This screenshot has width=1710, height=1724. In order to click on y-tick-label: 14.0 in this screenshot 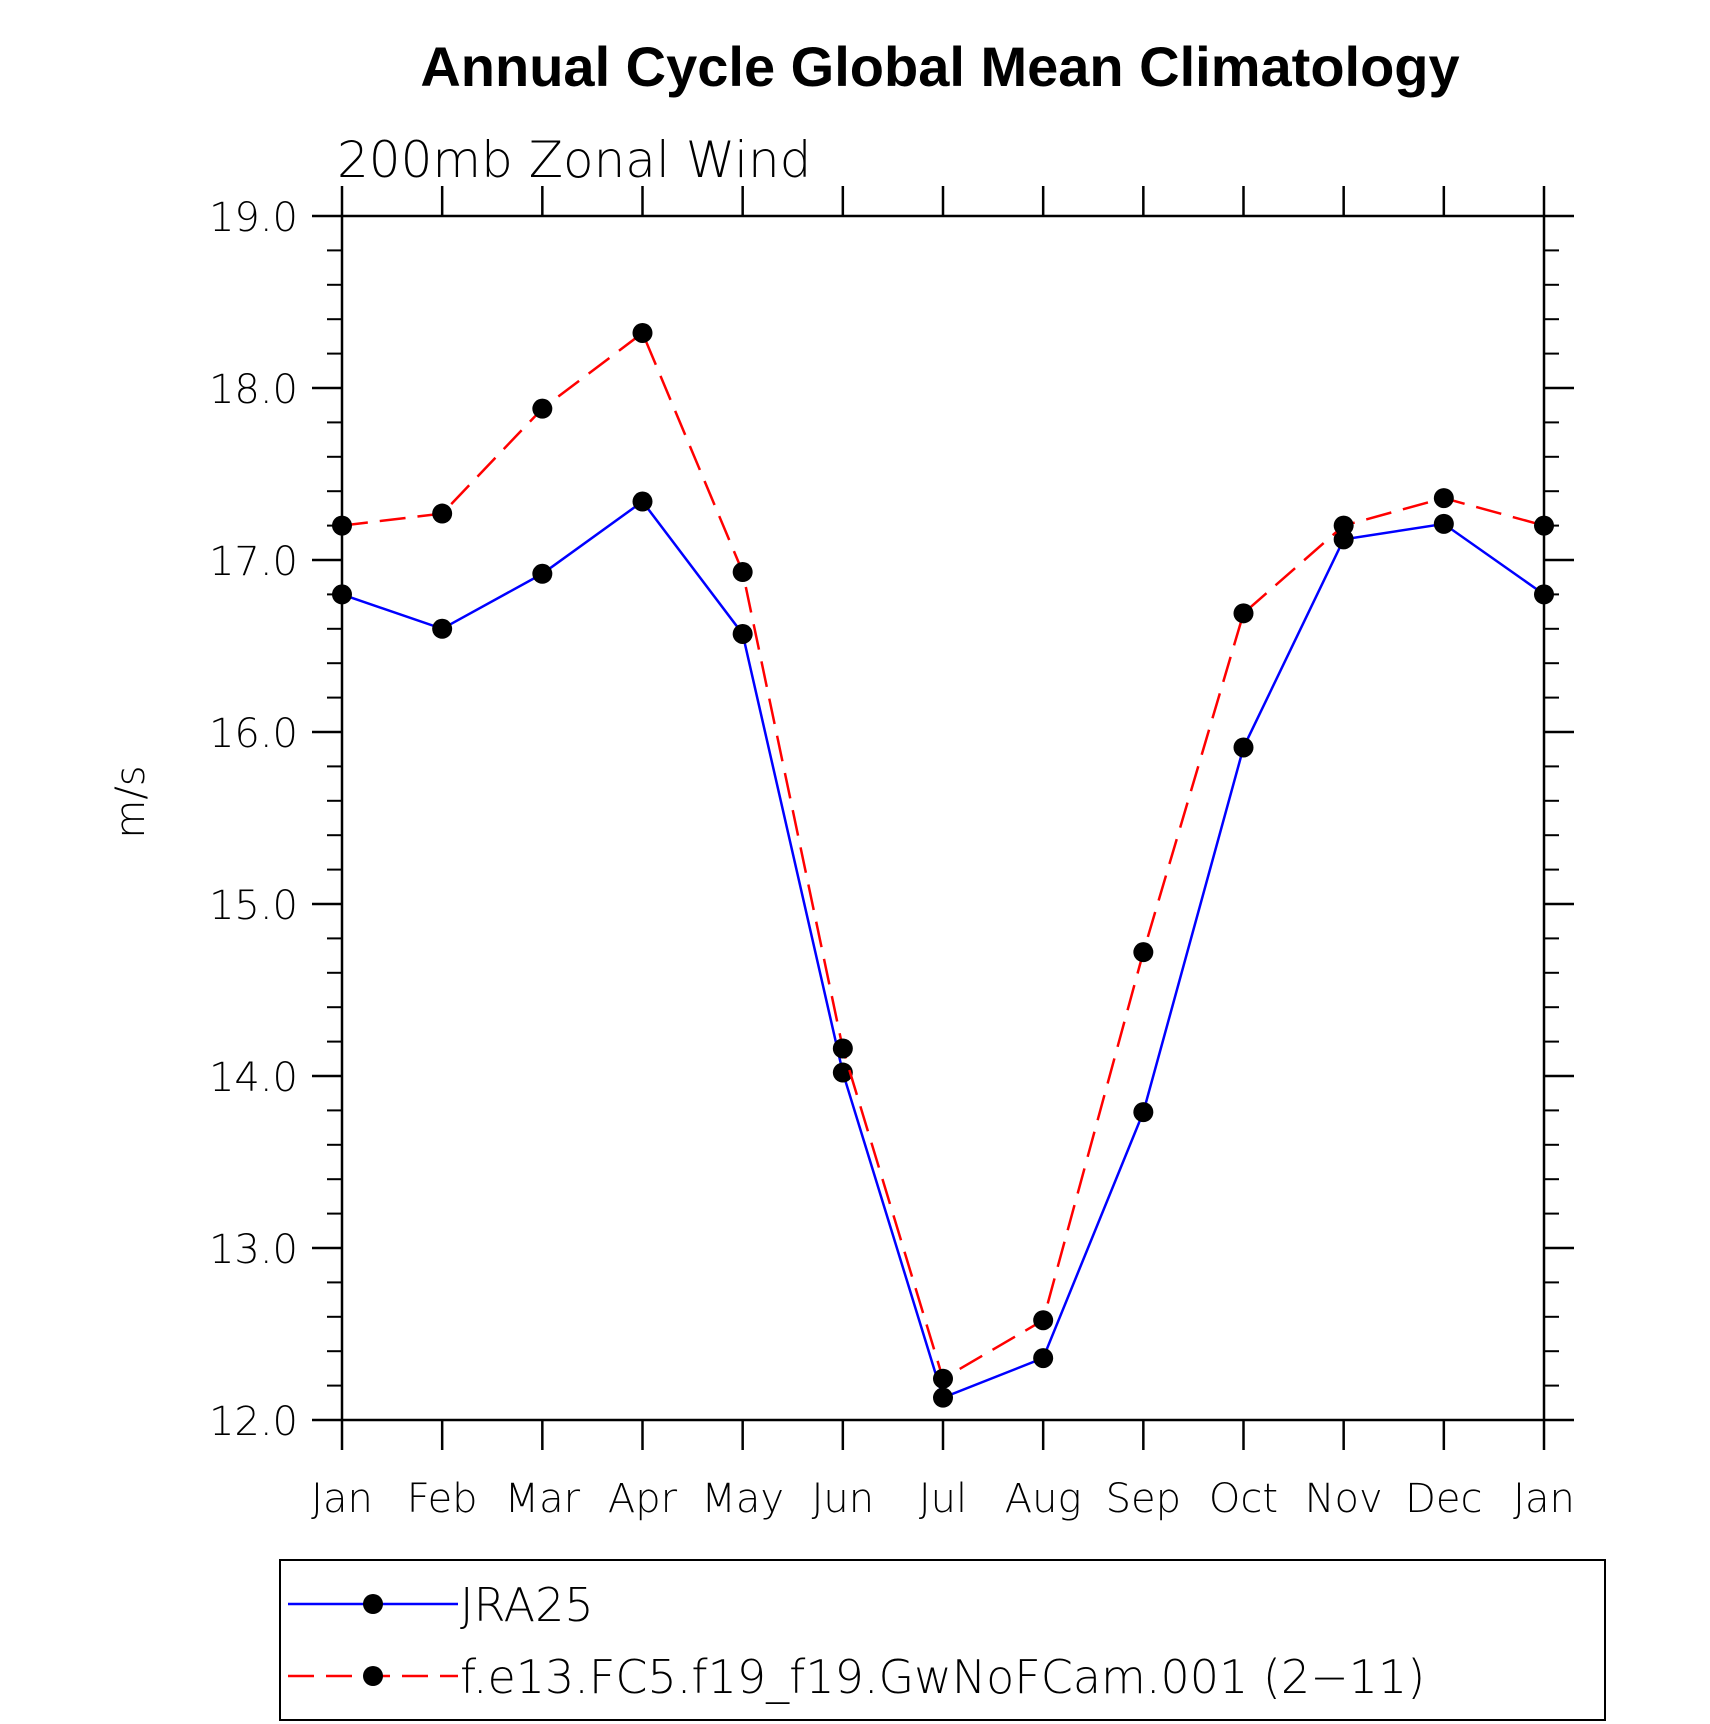, I will do `click(253, 1078)`.